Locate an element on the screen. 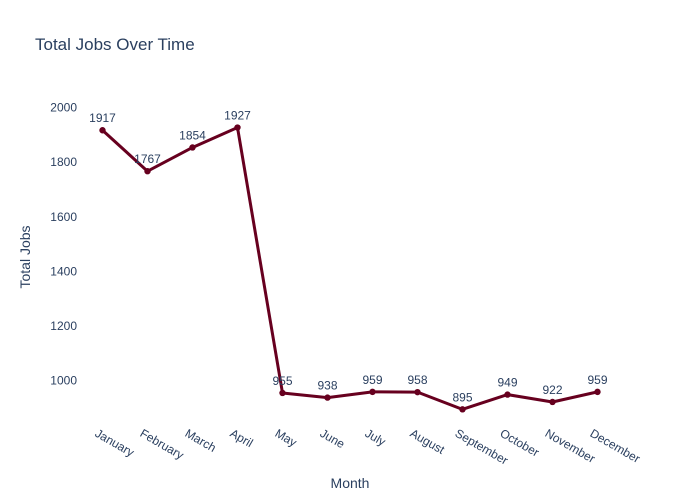 The height and width of the screenshot is (500, 700). data-label: 958 is located at coordinates (417, 380).